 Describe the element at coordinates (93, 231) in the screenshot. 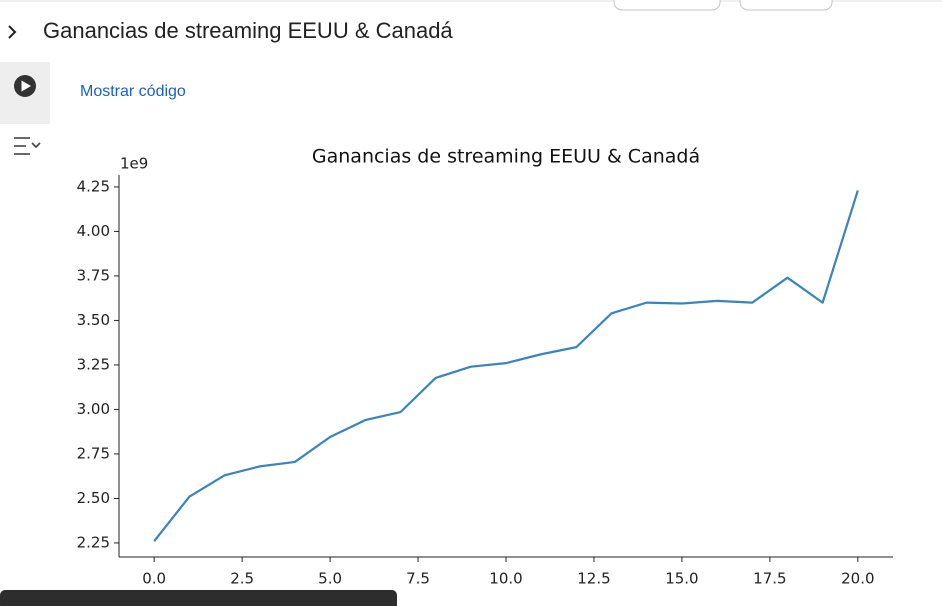

I see `y-tick-label: 4.00` at that location.